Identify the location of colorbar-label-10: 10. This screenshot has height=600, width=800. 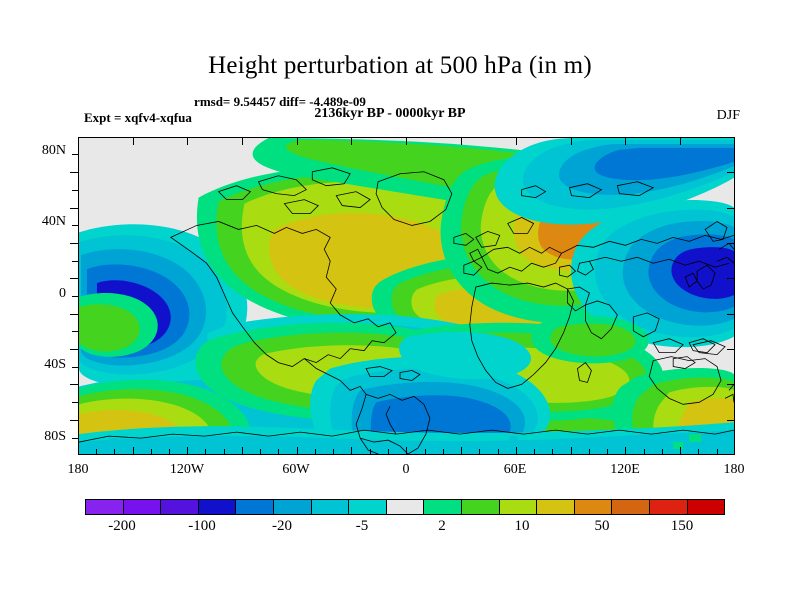
(522, 526).